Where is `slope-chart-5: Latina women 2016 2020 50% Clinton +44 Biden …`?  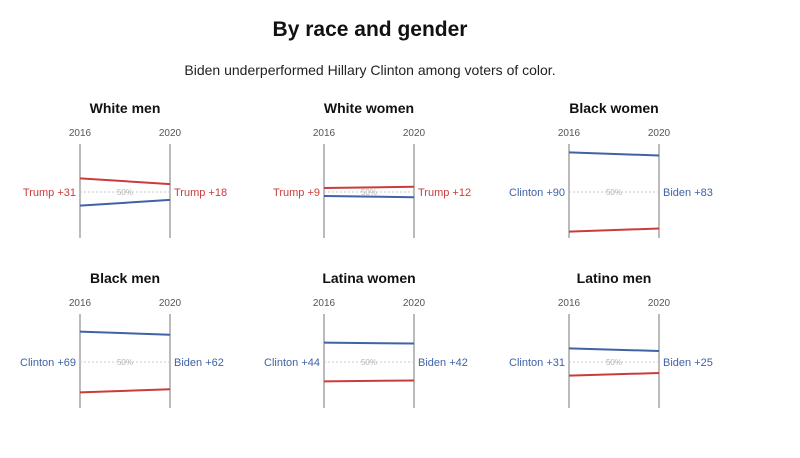
slope-chart-5: Latina women 2016 2020 50% Clinton +44 Biden … is located at coordinates (366, 339).